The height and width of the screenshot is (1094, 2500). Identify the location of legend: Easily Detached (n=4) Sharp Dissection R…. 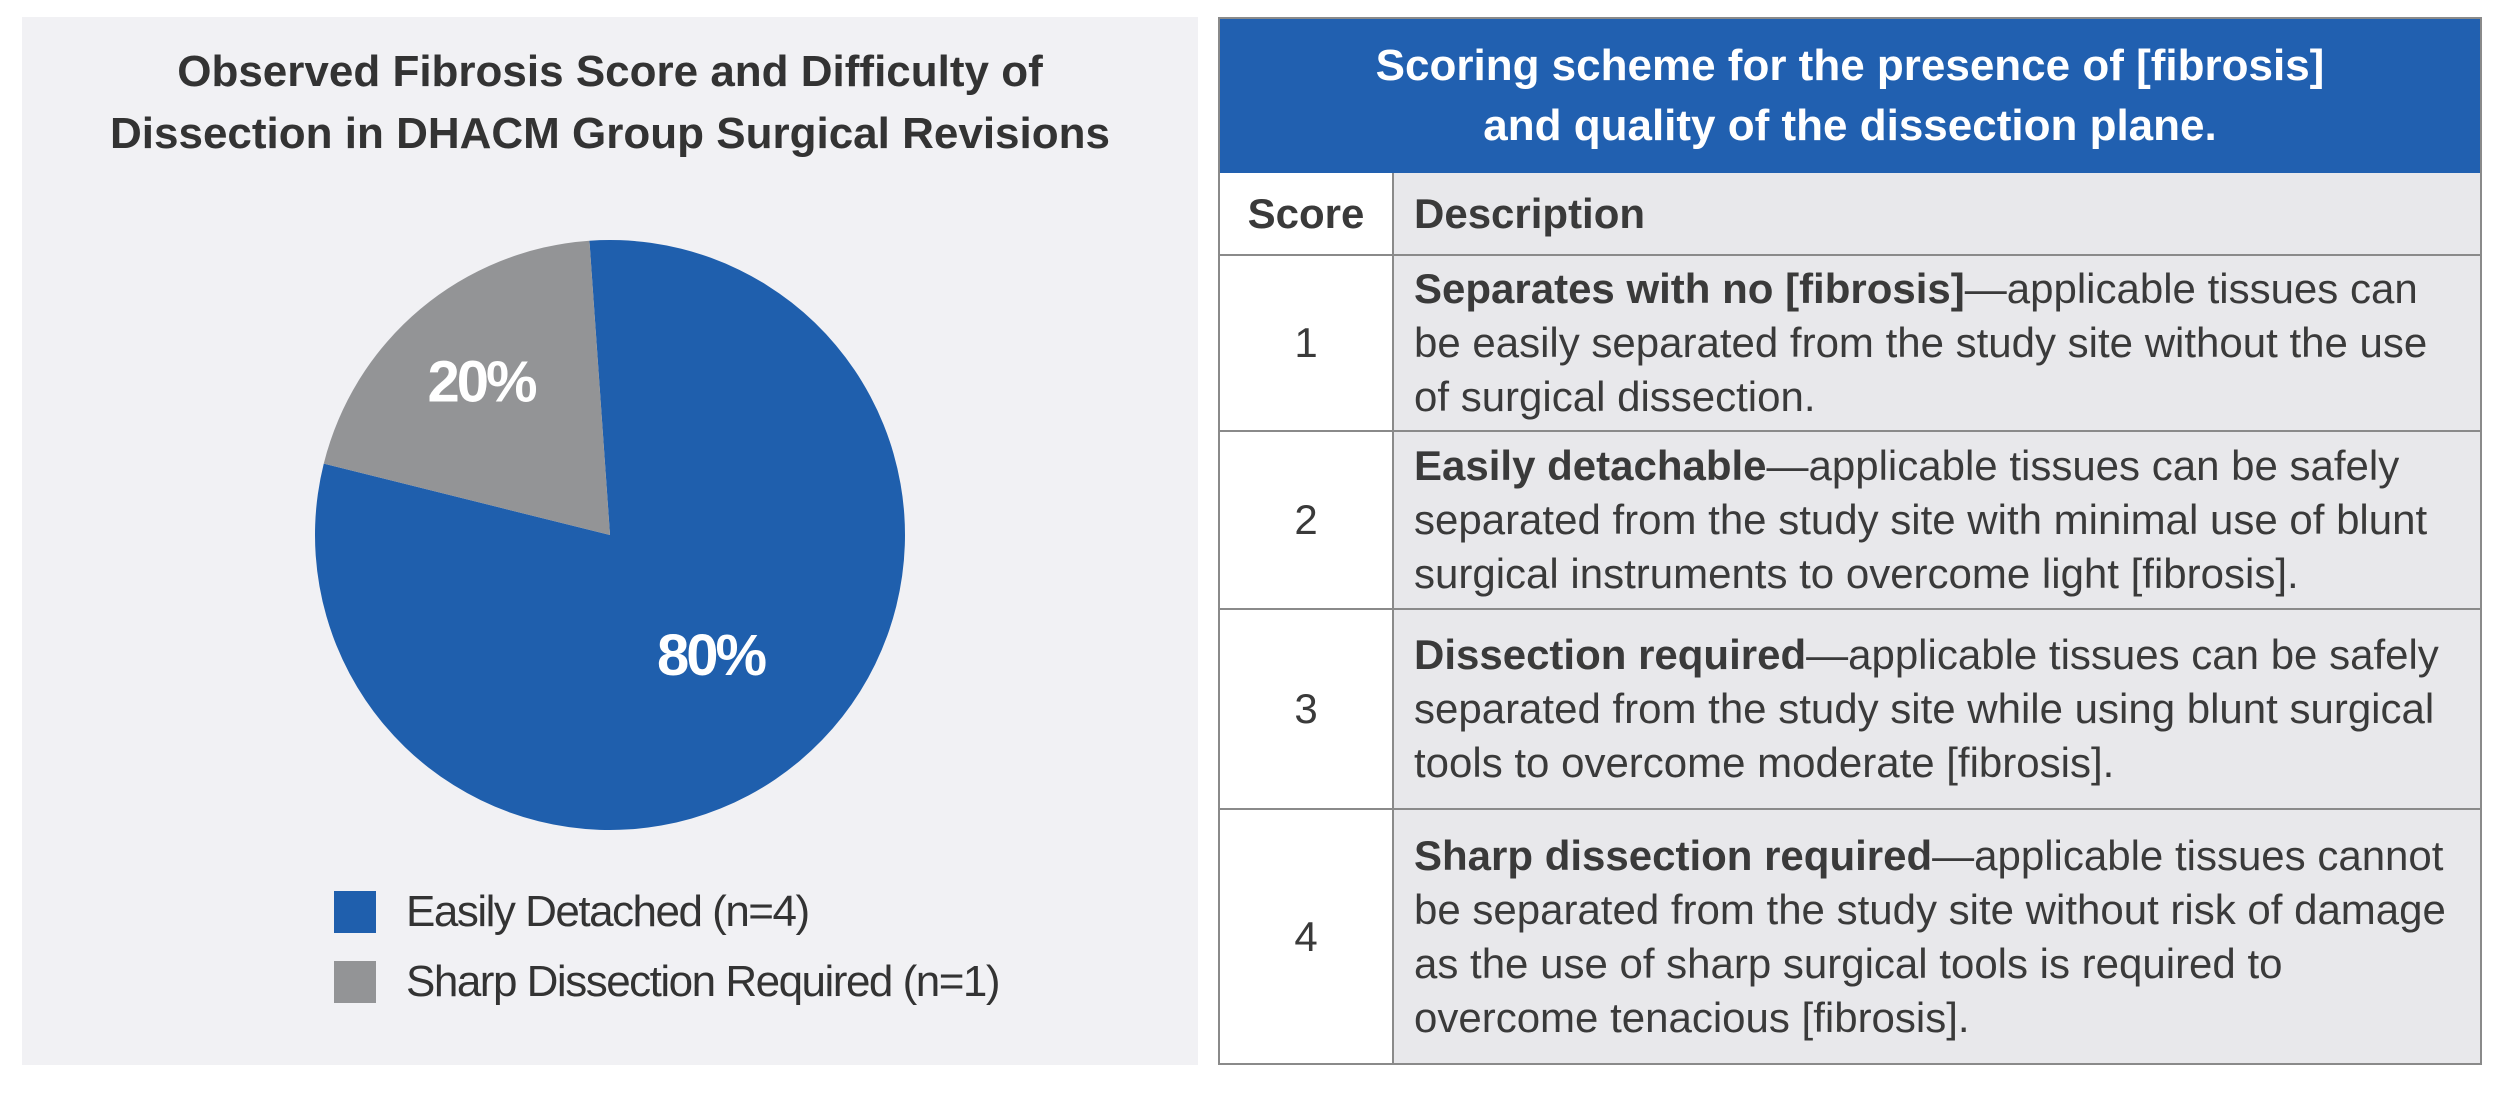
(667, 947).